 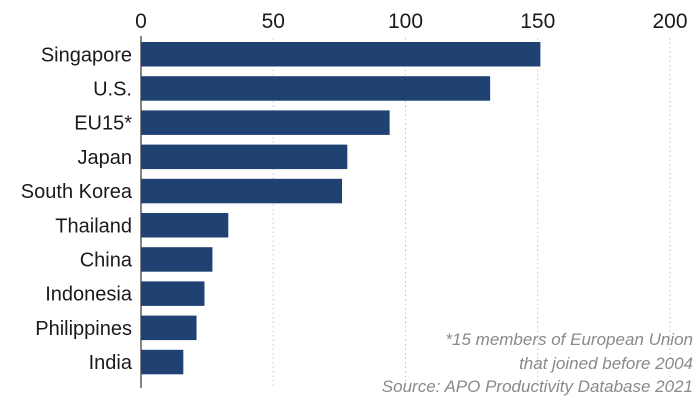 What do you see at coordinates (405, 21) in the screenshot?
I see `x-tick-label-100: 100` at bounding box center [405, 21].